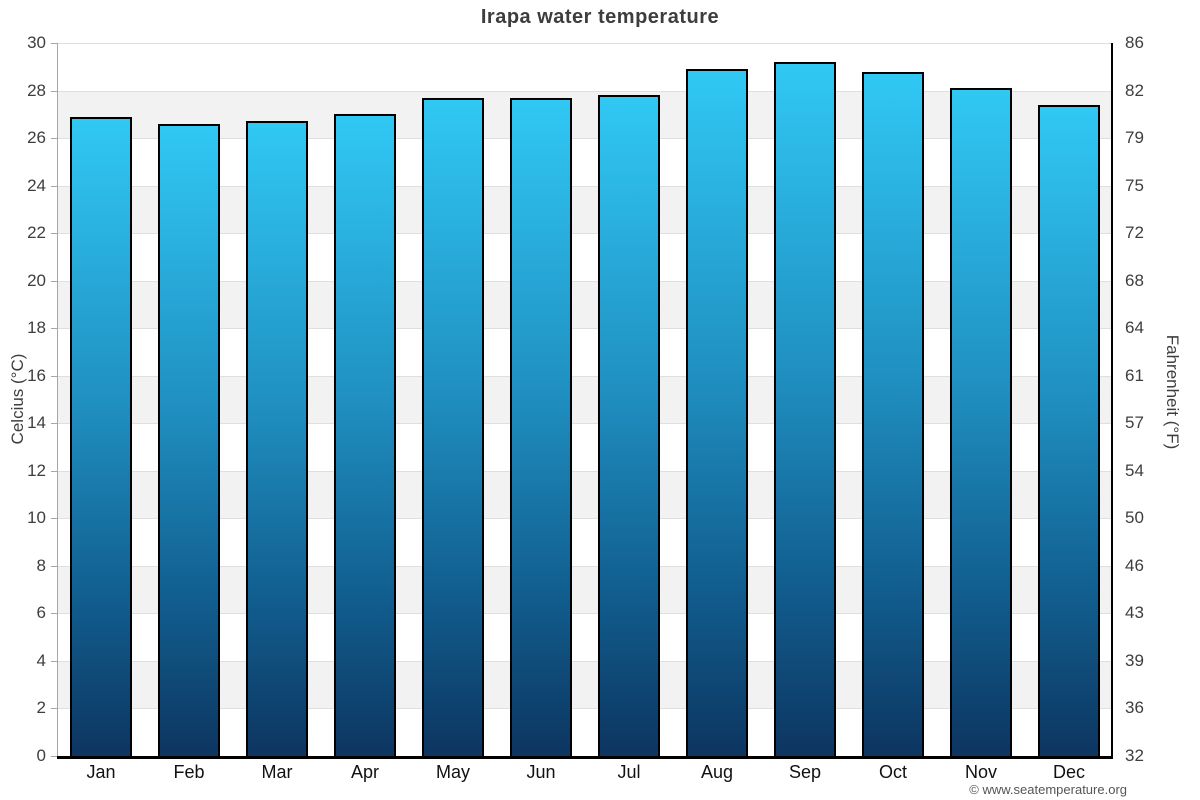  Describe the element at coordinates (277, 438) in the screenshot. I see `temperature-bar-mar` at that location.